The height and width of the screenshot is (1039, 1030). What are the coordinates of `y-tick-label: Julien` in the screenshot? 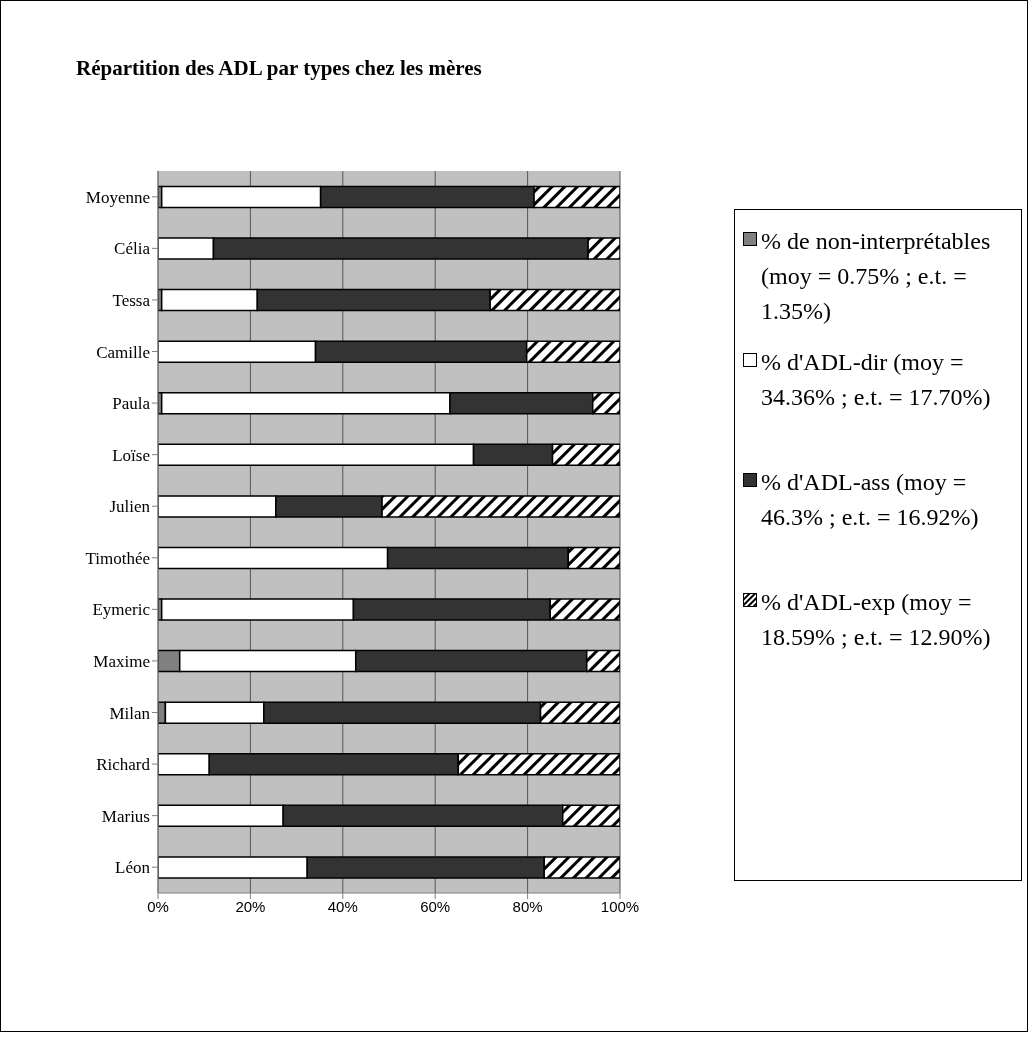 It's located at (130, 507).